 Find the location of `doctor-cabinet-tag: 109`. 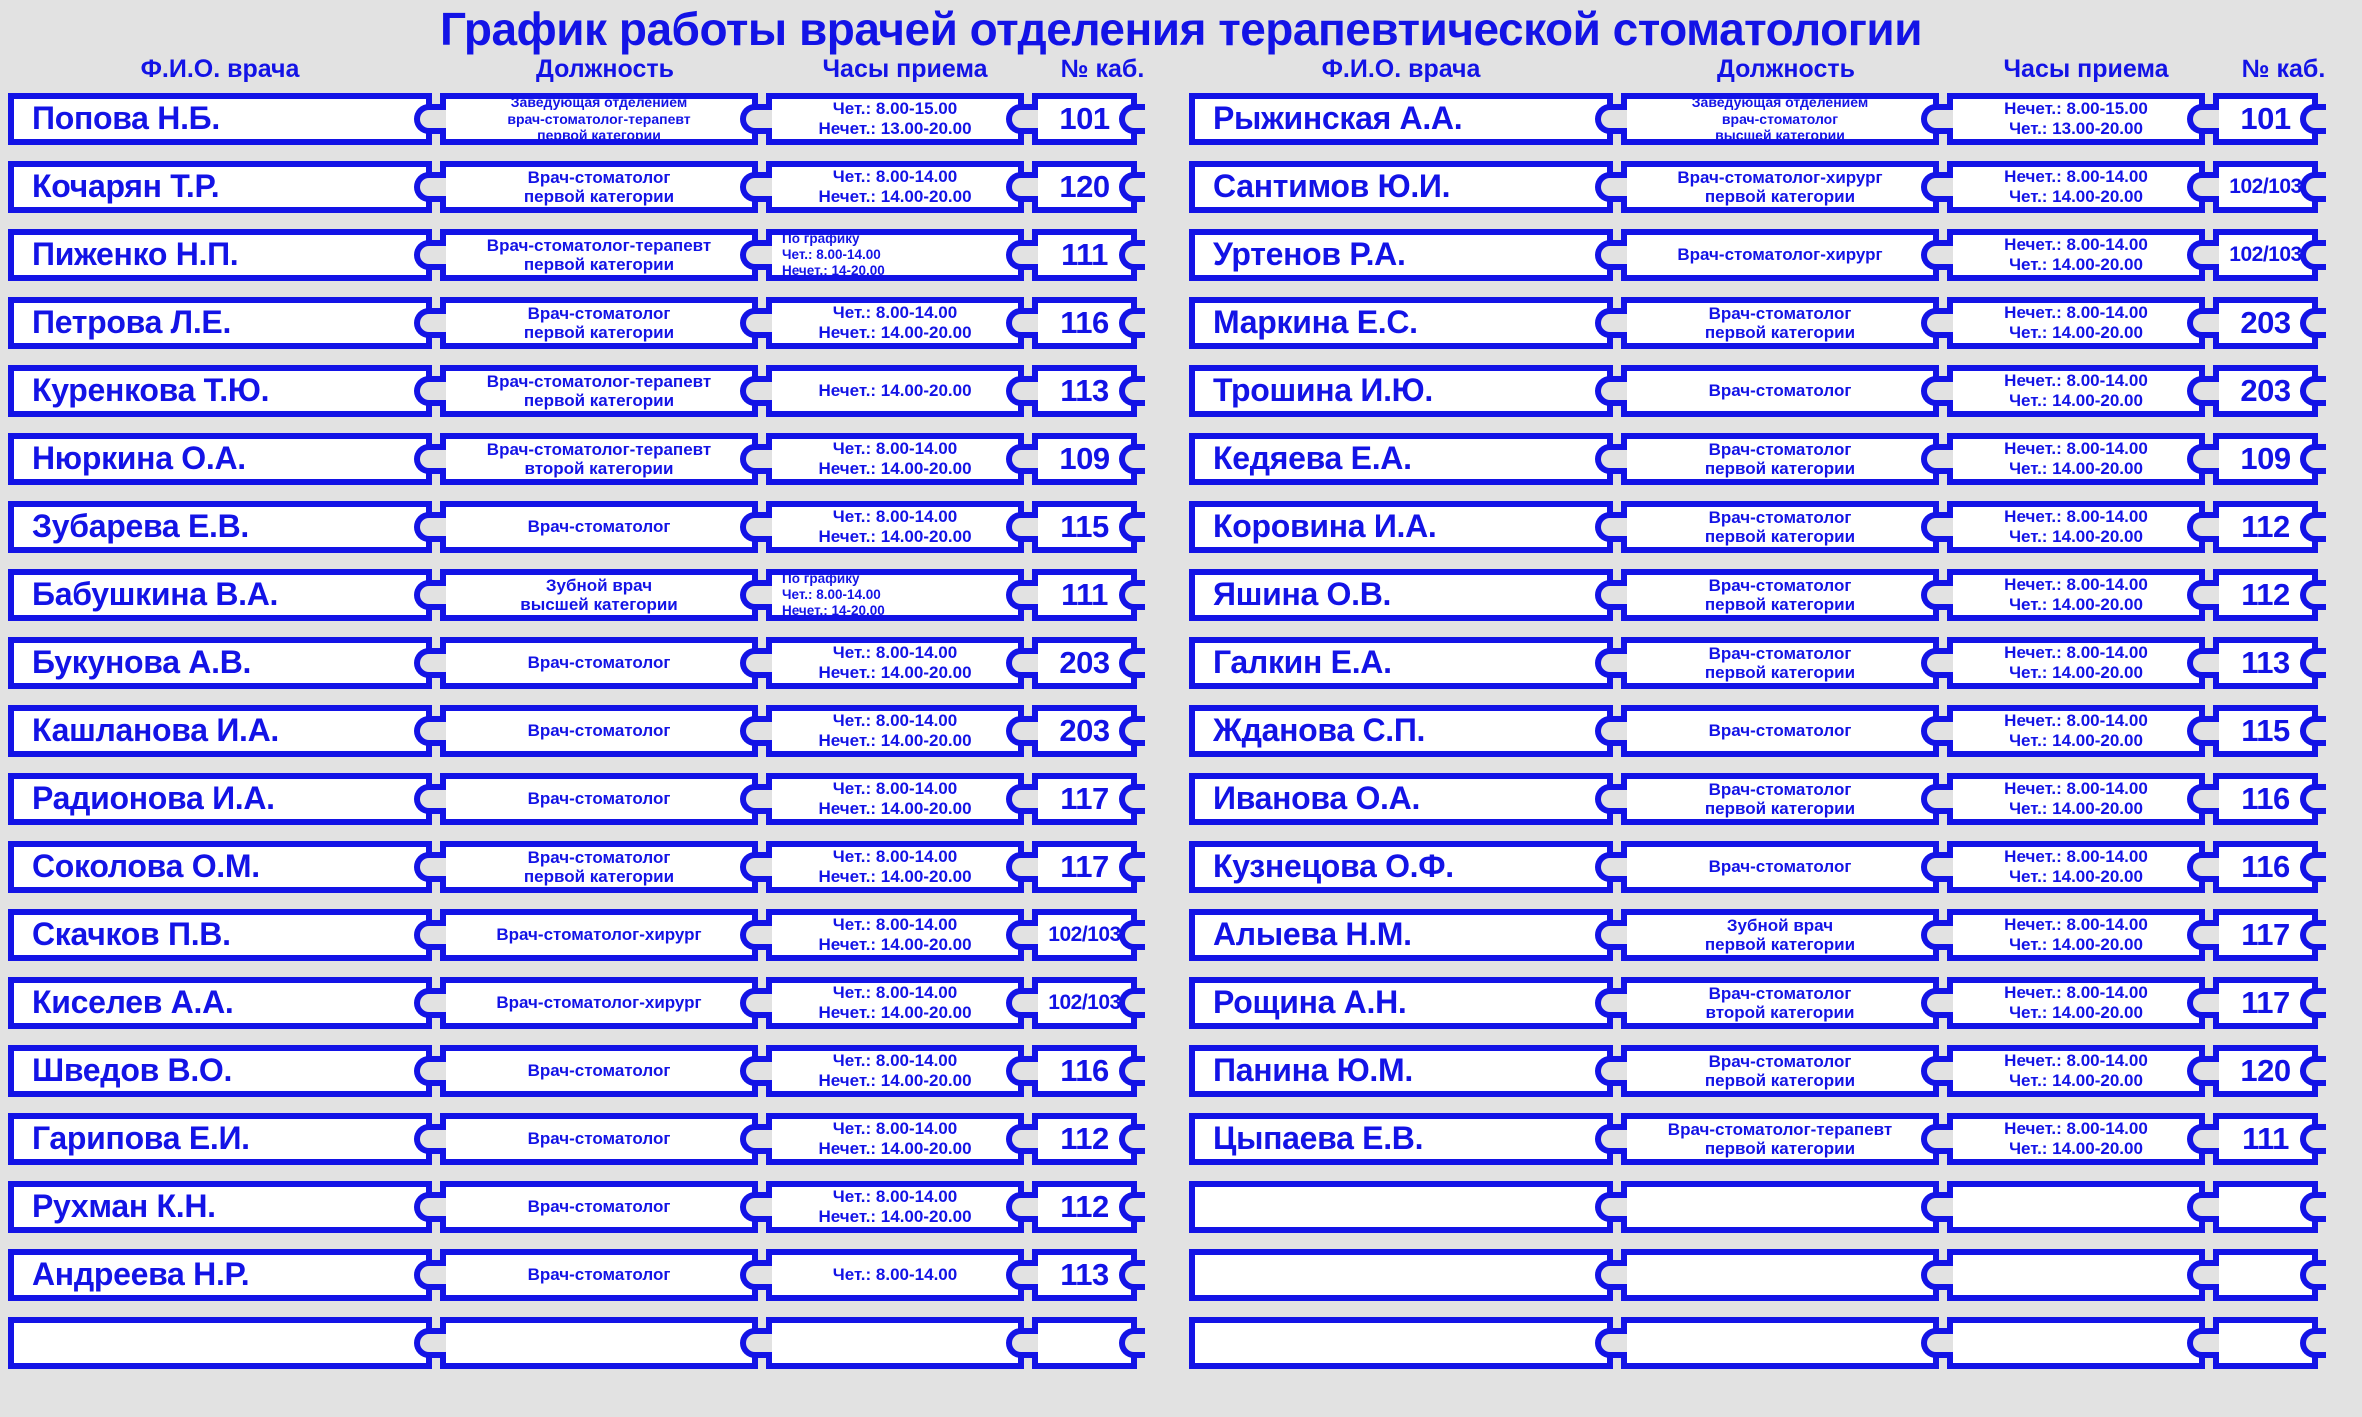

doctor-cabinet-tag: 109 is located at coordinates (2265, 458).